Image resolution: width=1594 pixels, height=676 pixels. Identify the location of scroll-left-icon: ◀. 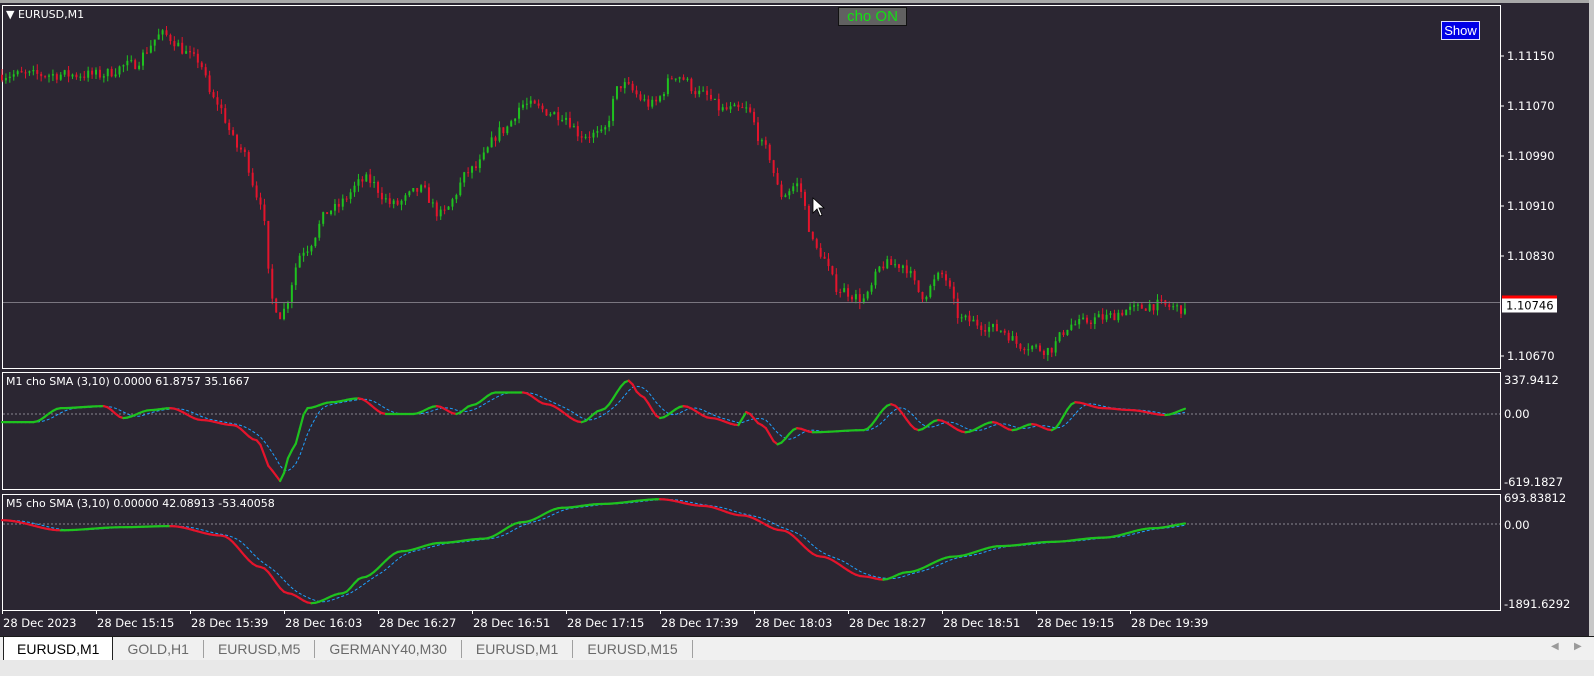
(1555, 646).